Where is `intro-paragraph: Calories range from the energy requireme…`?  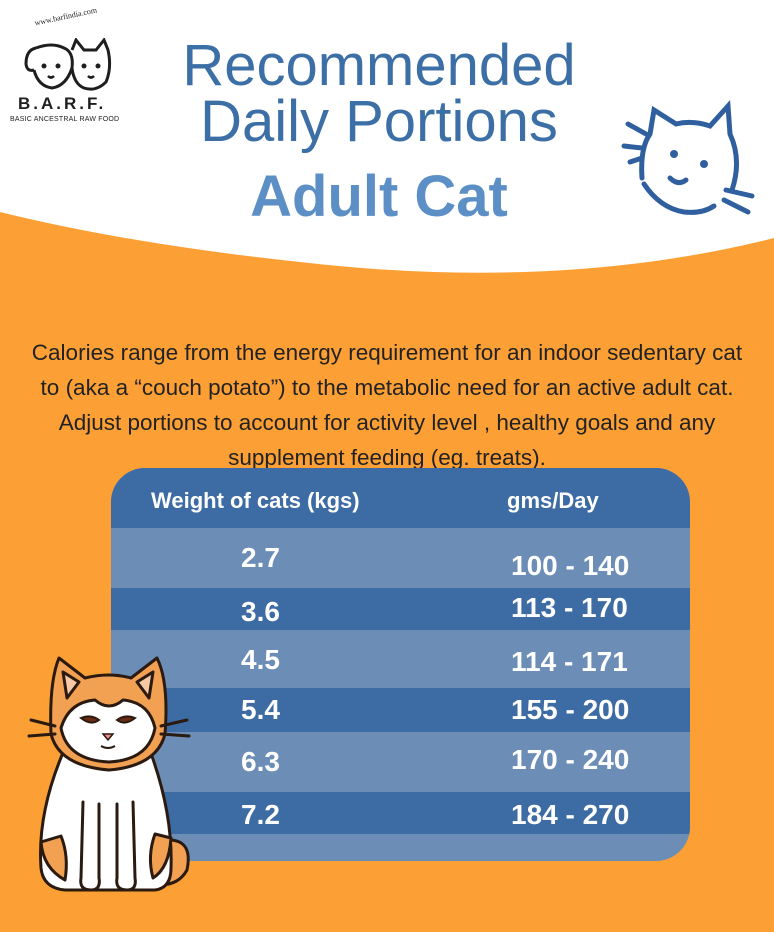
intro-paragraph: Calories range from the energy requireme… is located at coordinates (387, 404).